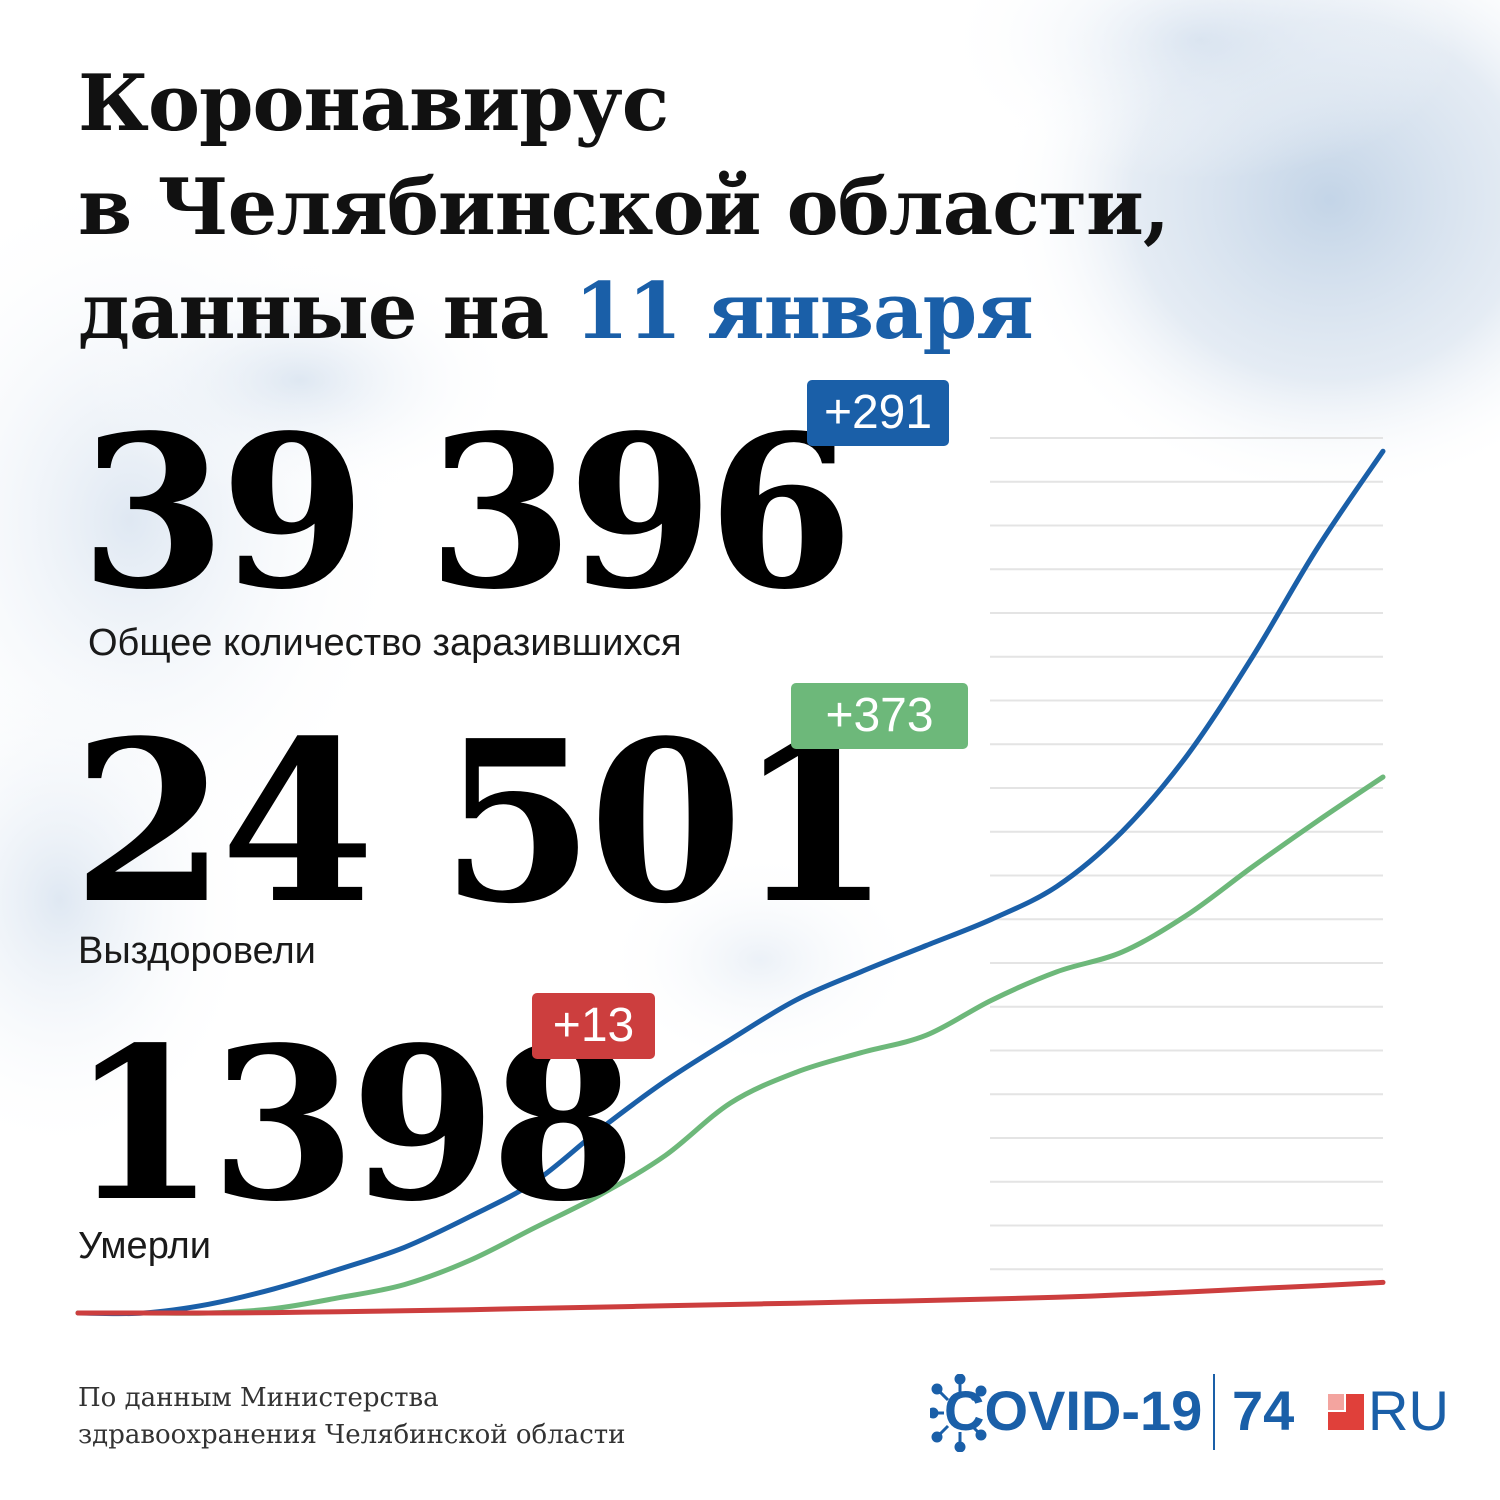 Image resolution: width=1500 pixels, height=1500 pixels. I want to click on recovered-delta-badge: +373, so click(879, 716).